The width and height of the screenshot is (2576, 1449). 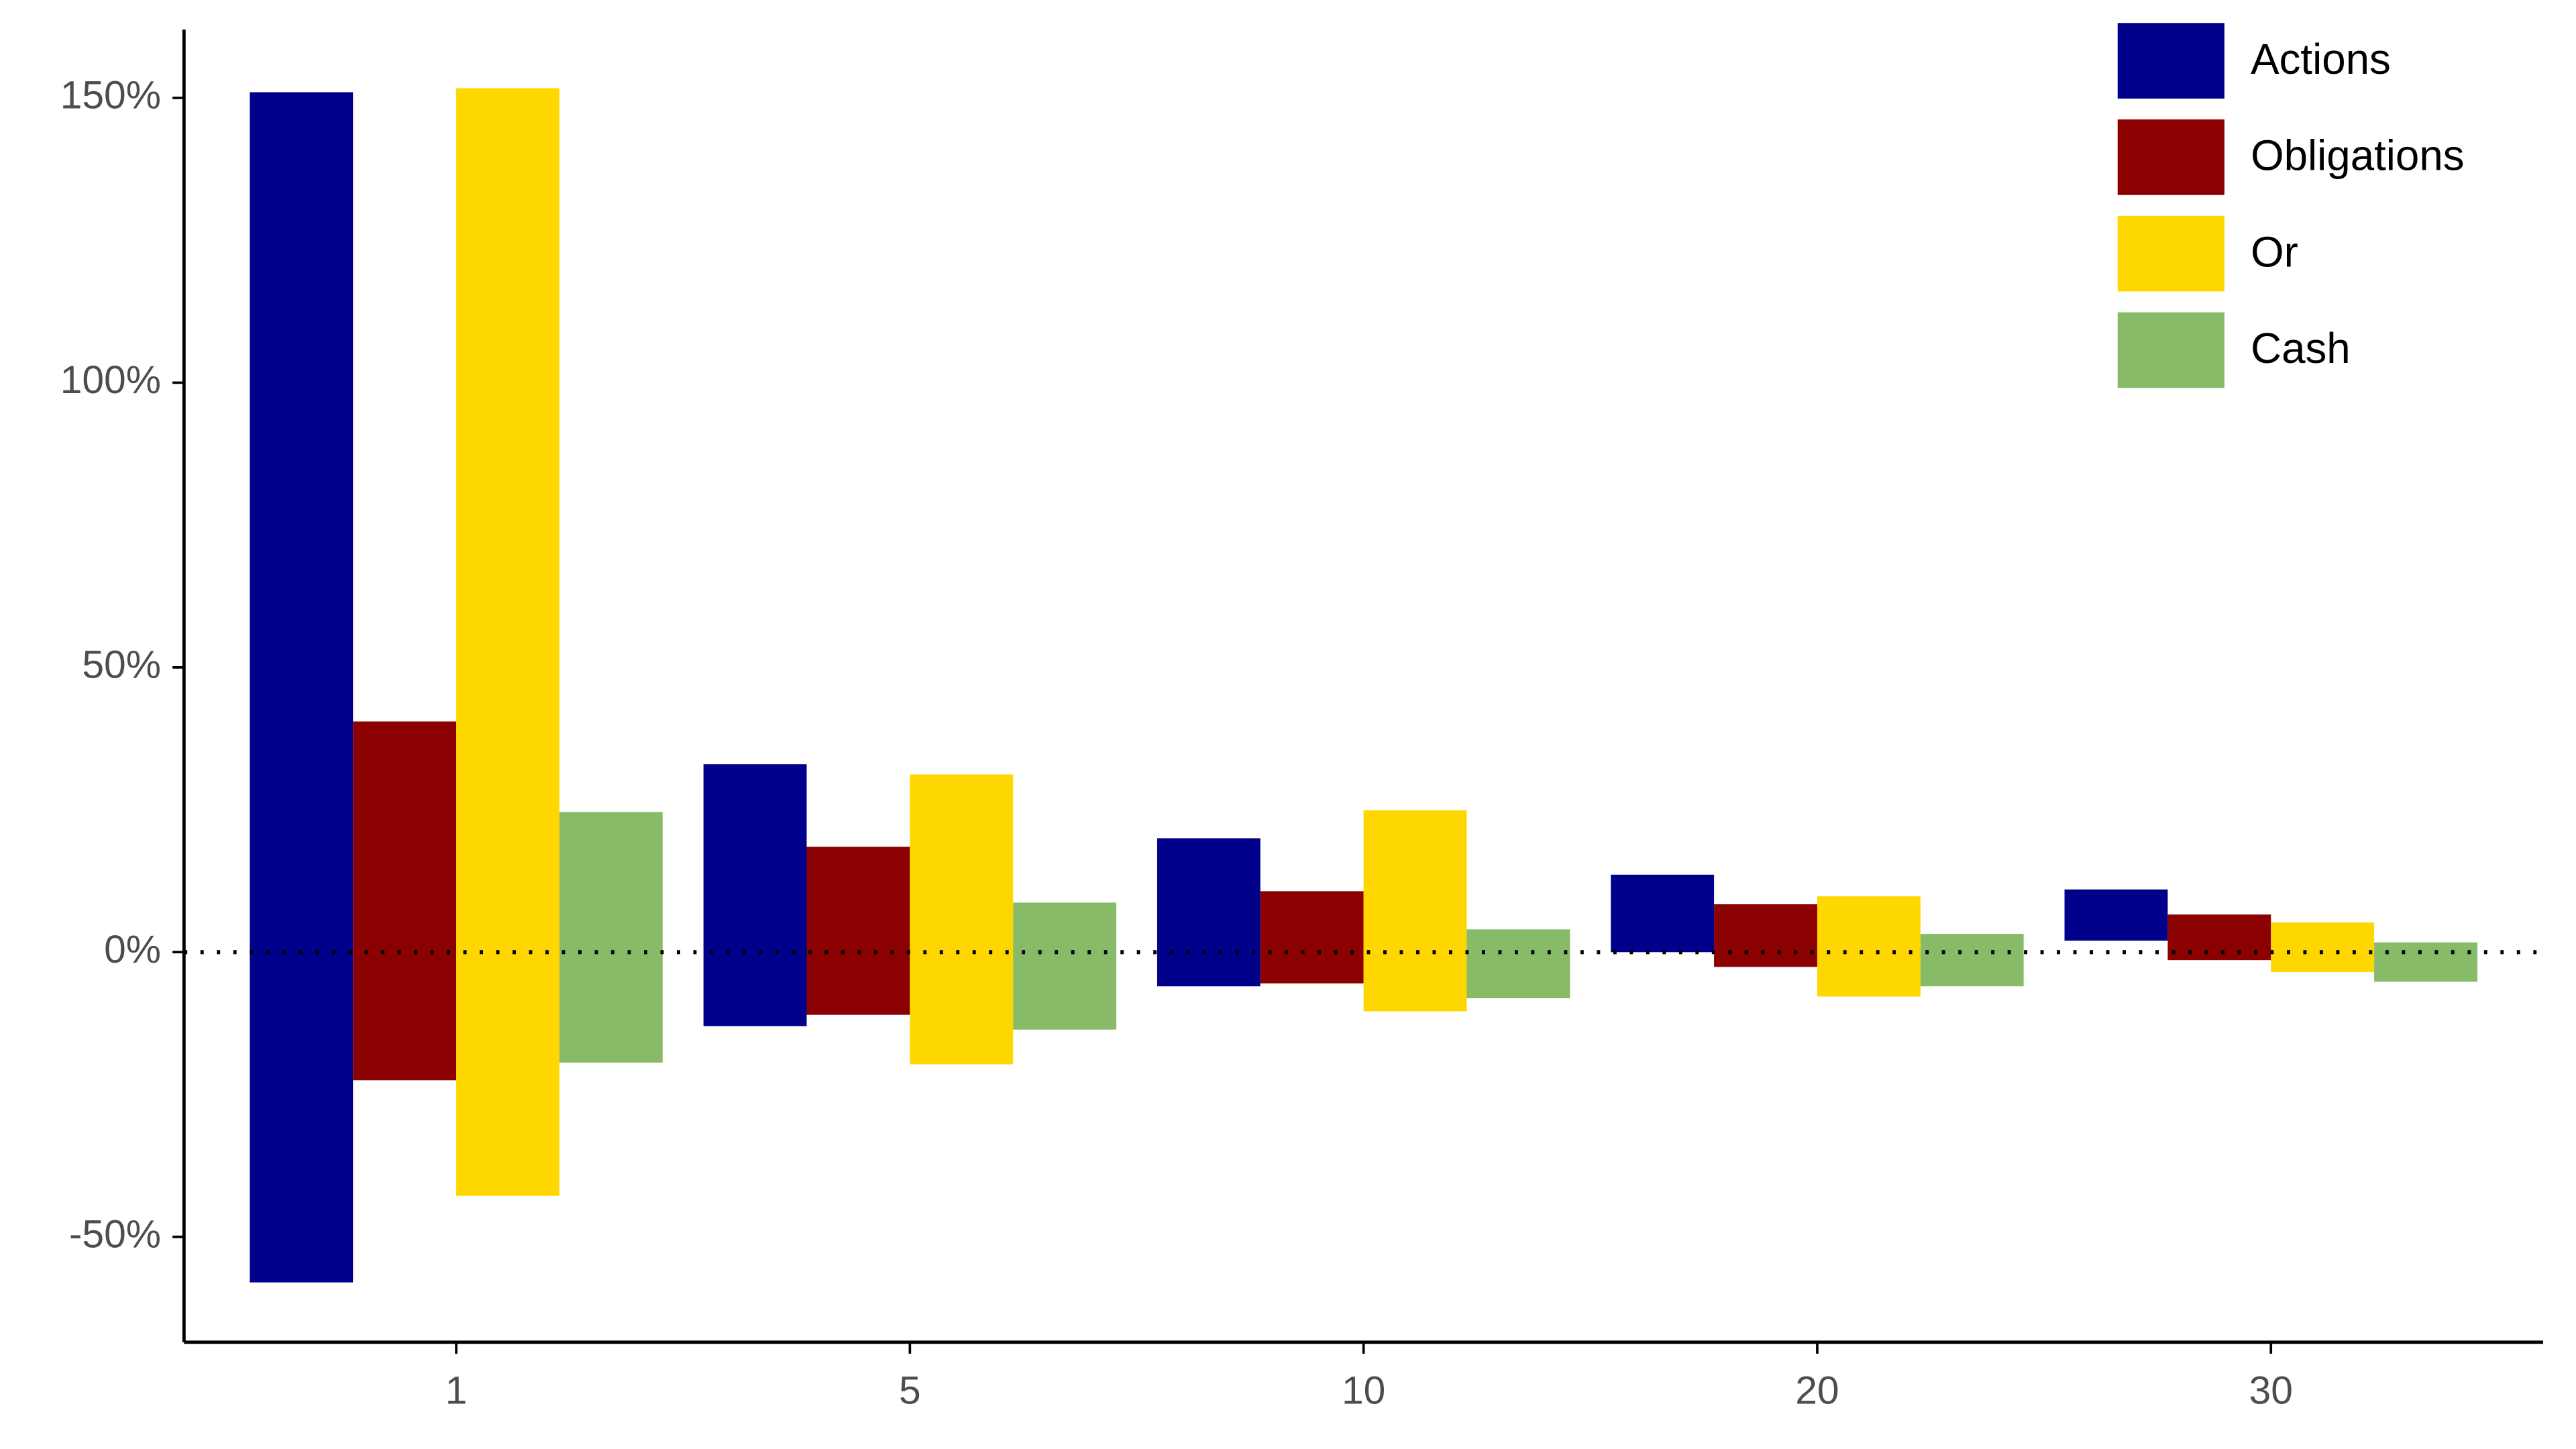 What do you see at coordinates (115, 1234) in the screenshot?
I see `y-tick-label: -50%` at bounding box center [115, 1234].